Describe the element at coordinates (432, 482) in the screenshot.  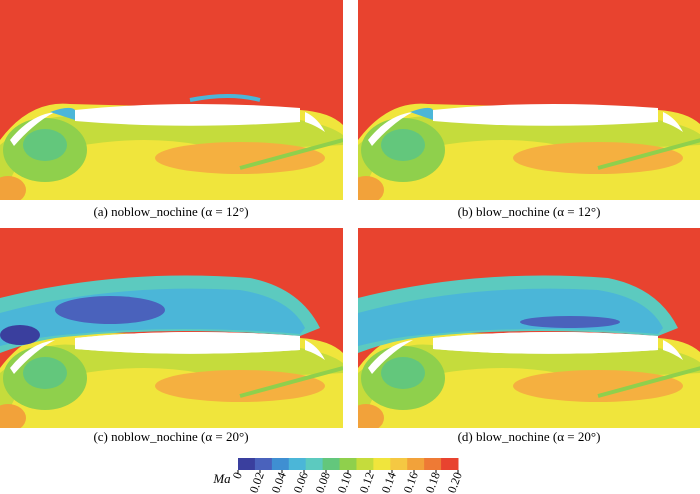
I see `tick-label: 0.18` at that location.